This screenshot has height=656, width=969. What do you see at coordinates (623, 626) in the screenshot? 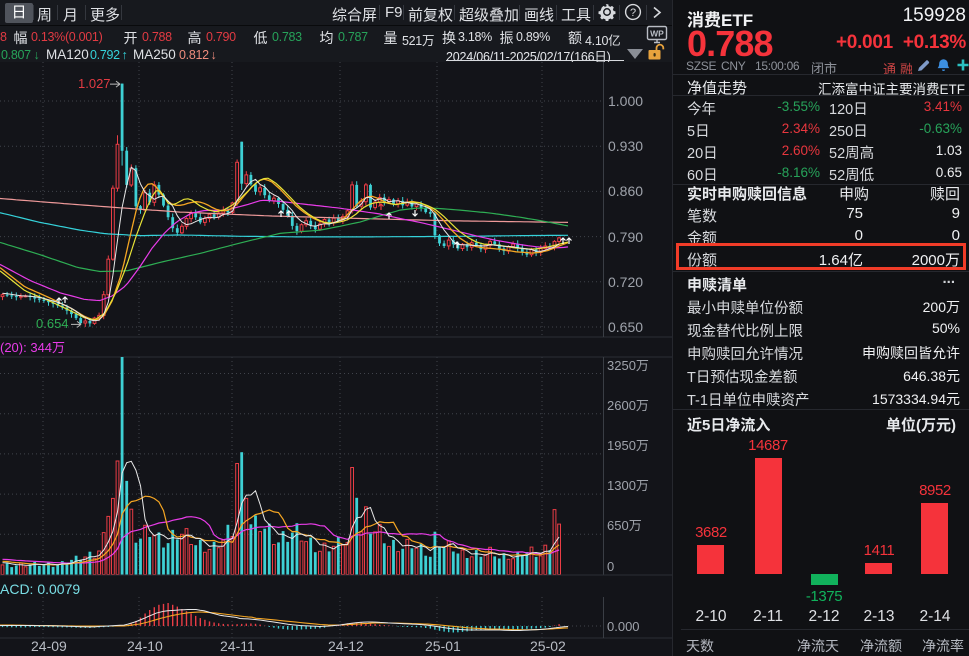
I see `svg-text: 0.000` at bounding box center [623, 626].